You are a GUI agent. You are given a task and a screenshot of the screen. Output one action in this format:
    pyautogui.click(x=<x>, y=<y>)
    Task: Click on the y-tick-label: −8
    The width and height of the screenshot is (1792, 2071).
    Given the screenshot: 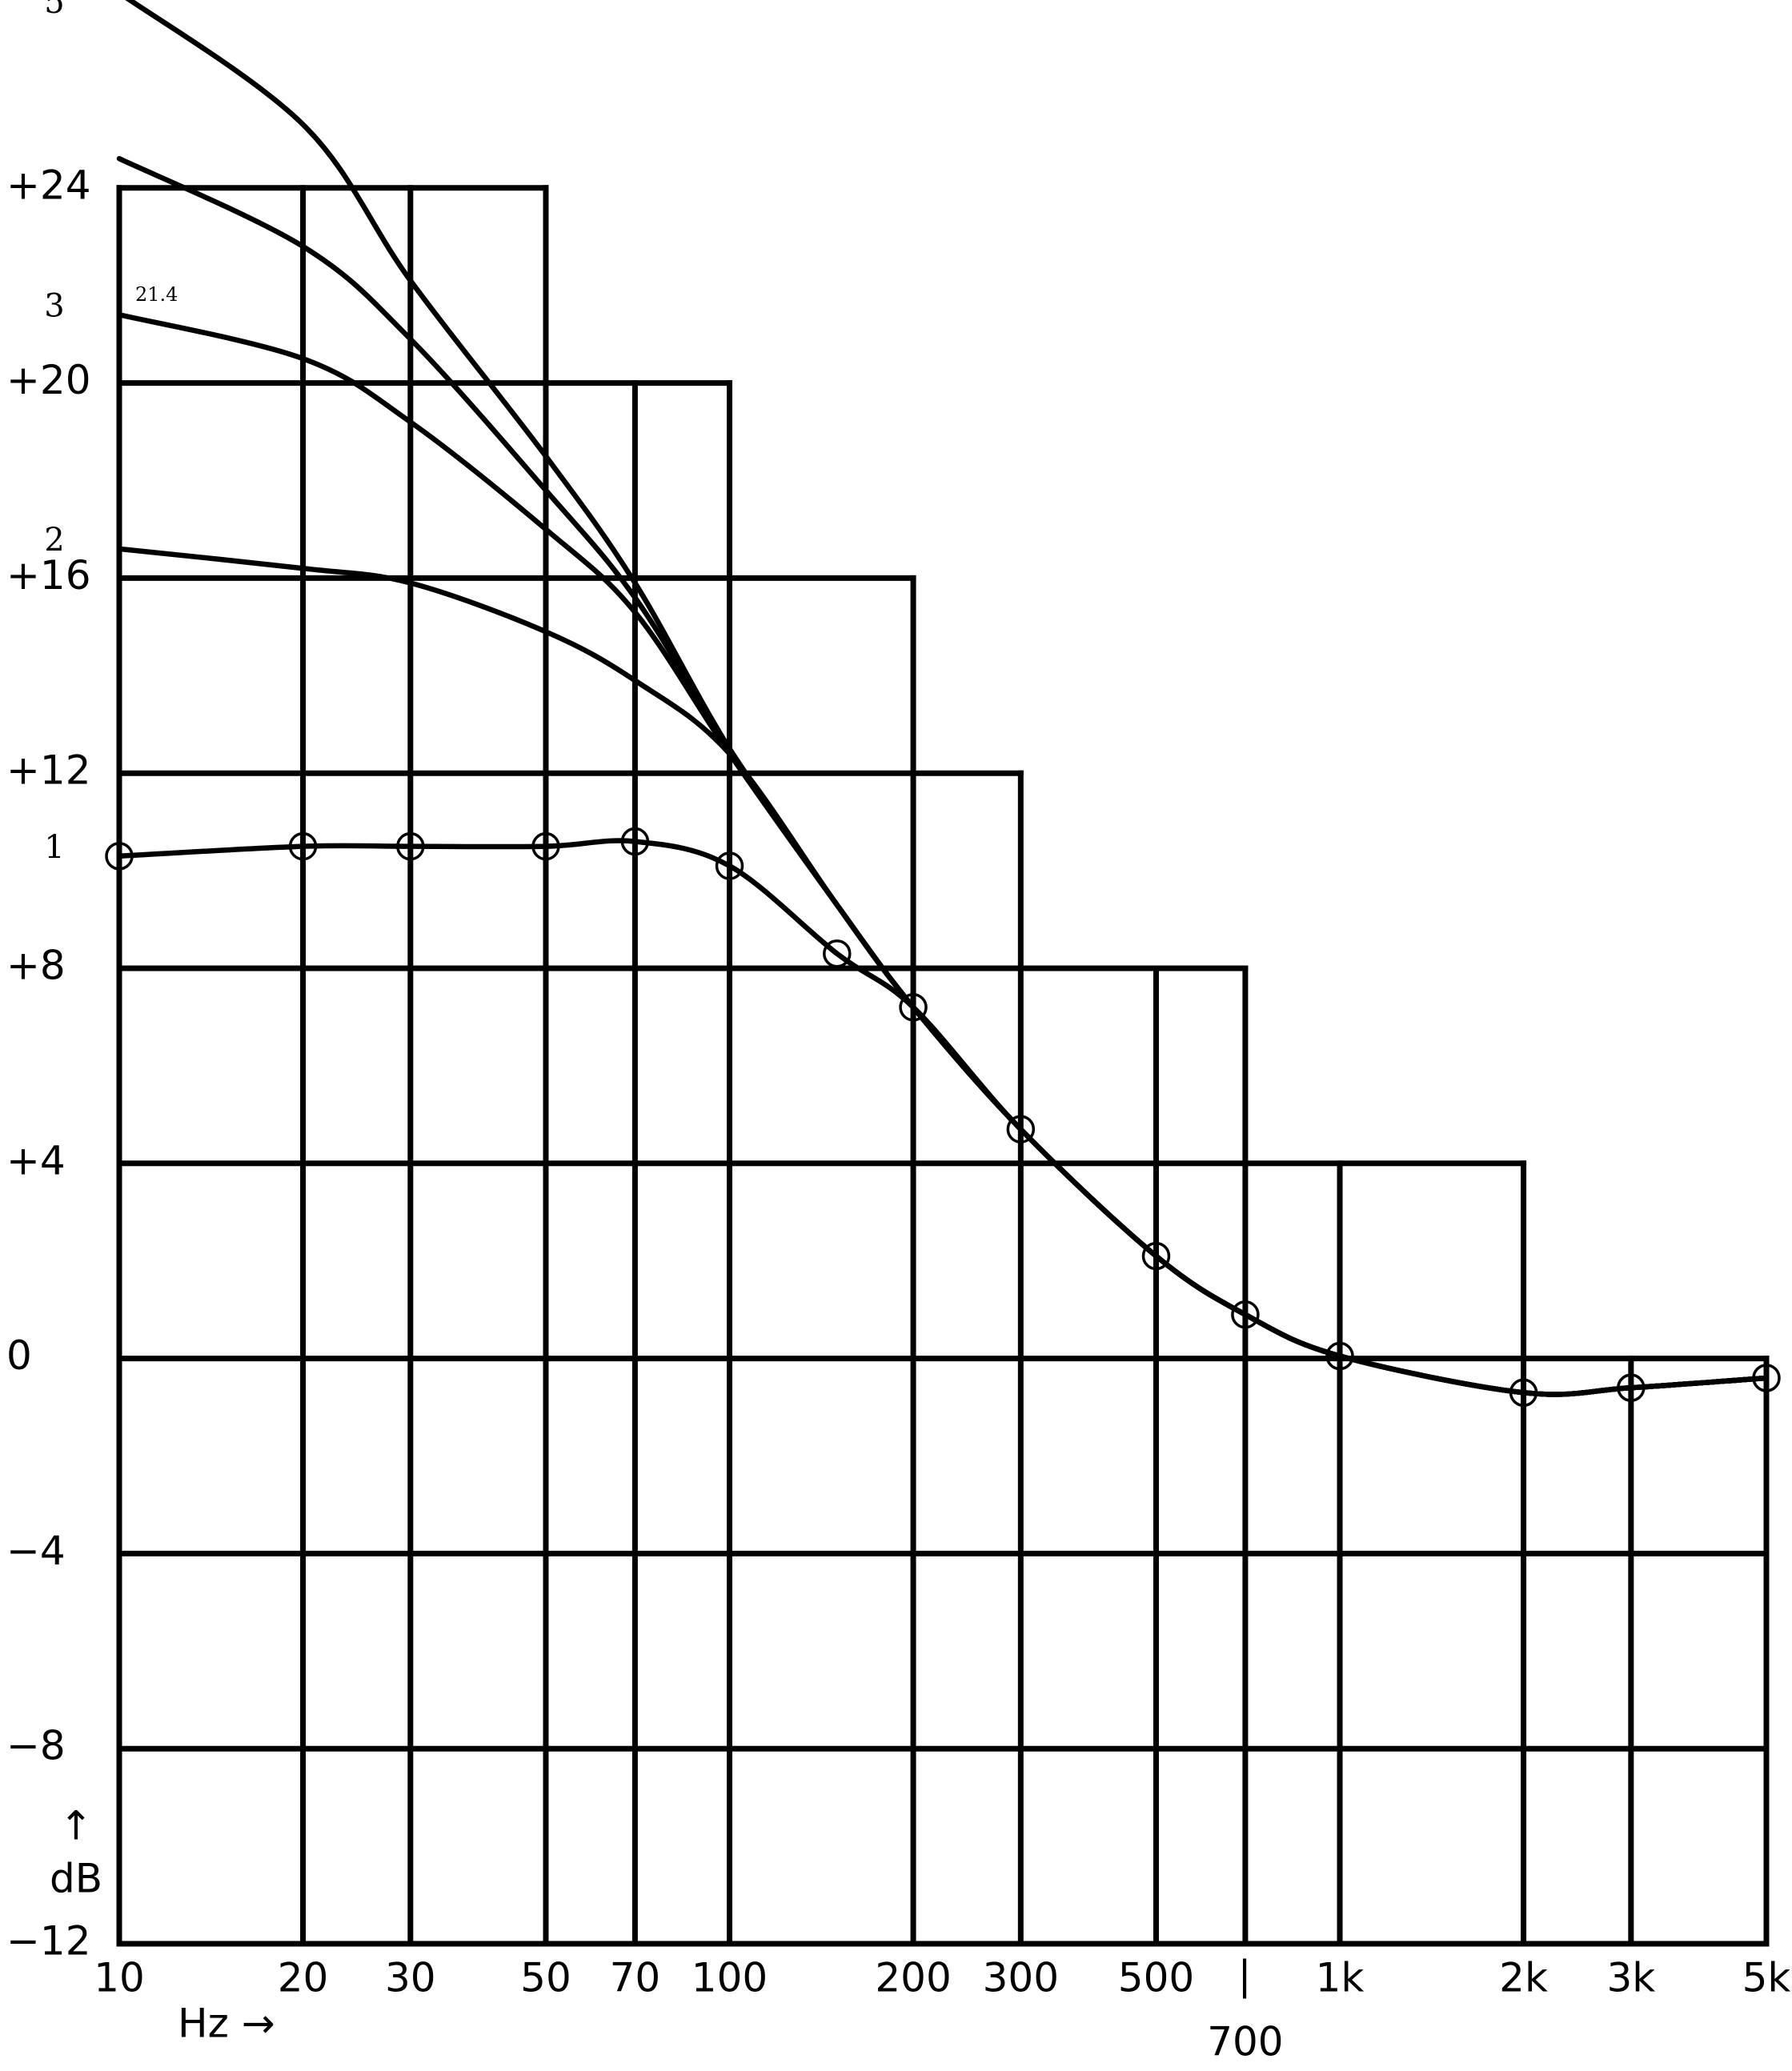 What is the action you would take?
    pyautogui.click(x=36, y=1746)
    